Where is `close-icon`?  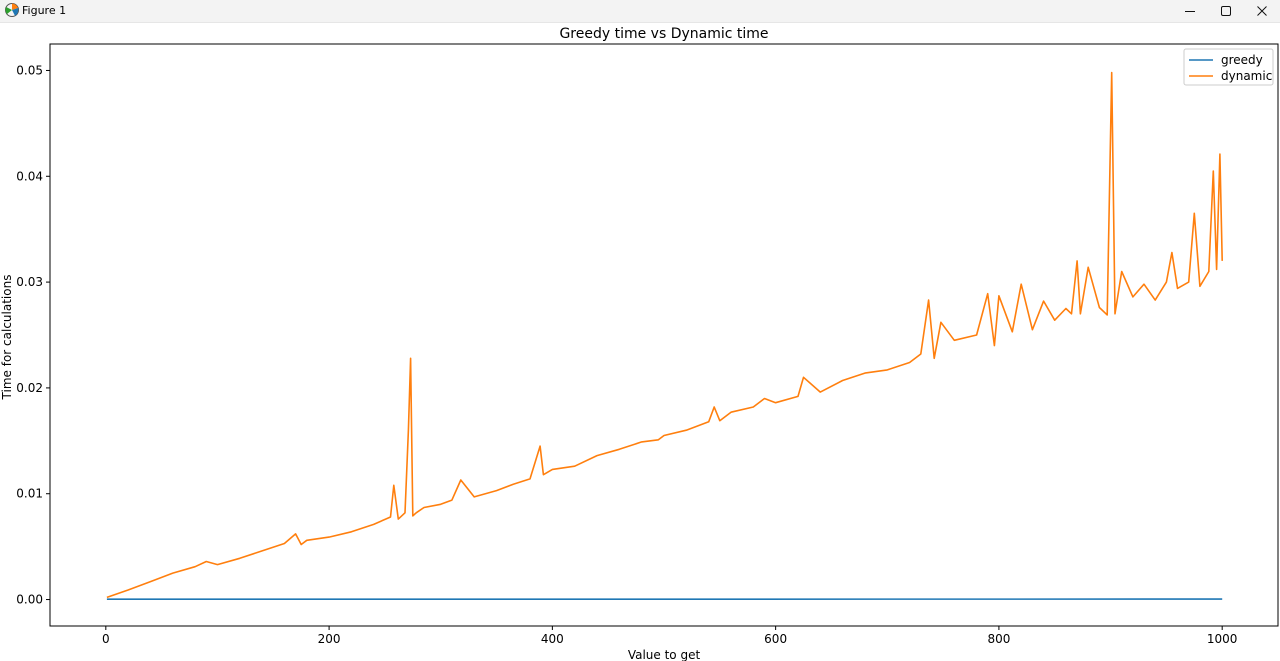 close-icon is located at coordinates (1262, 11).